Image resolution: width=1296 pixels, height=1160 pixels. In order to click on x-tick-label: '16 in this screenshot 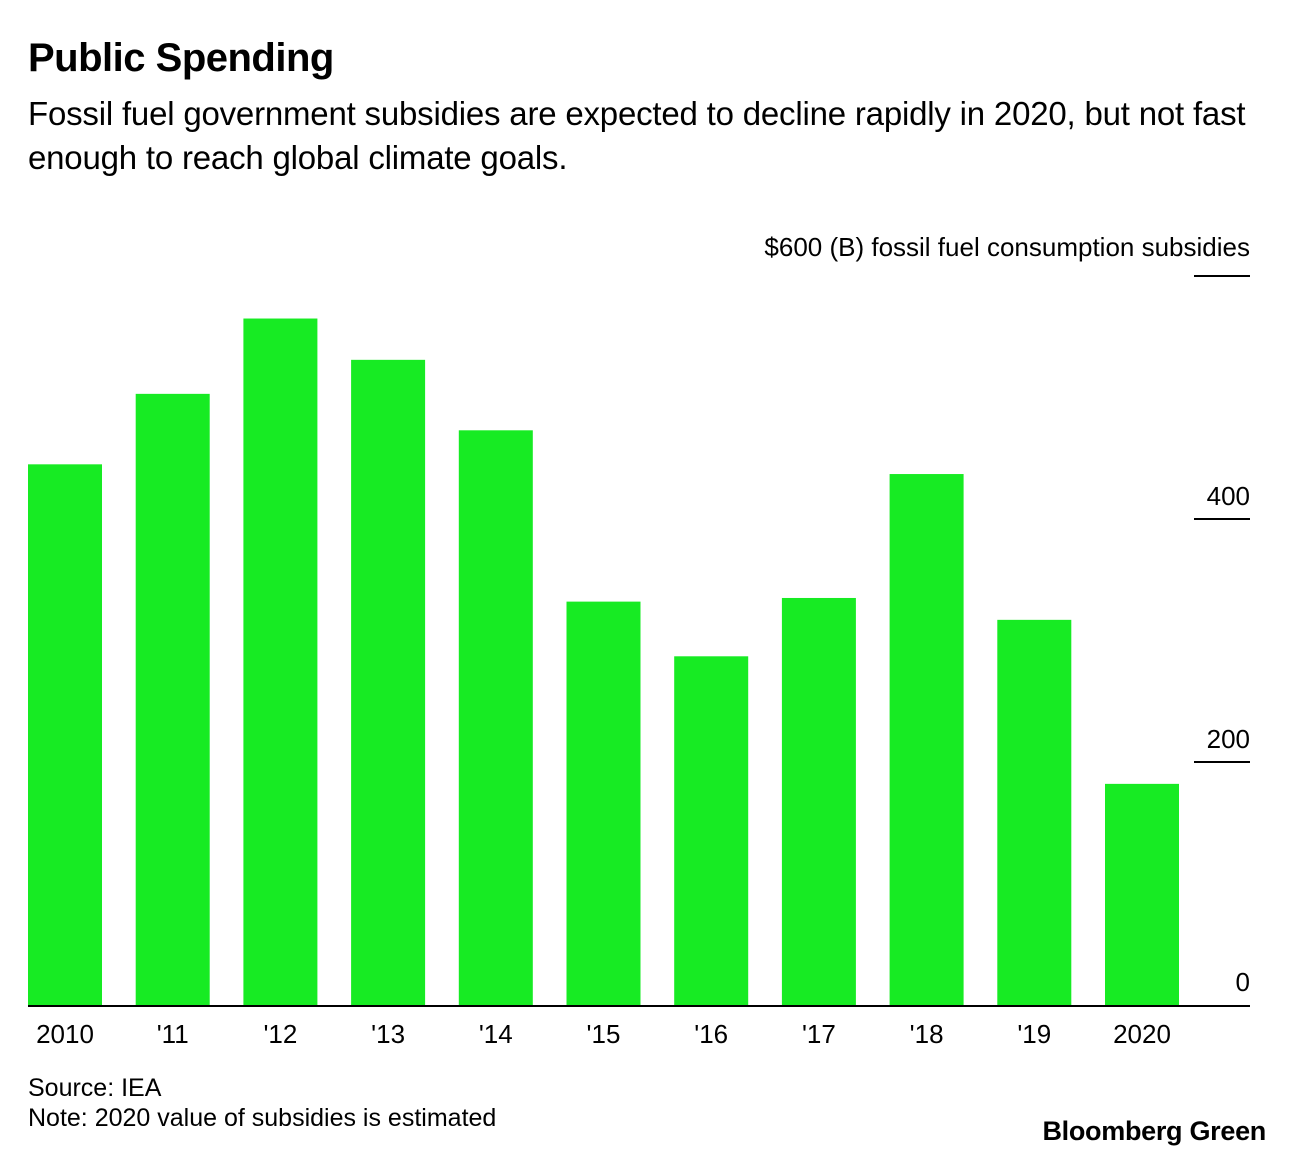, I will do `click(711, 1034)`.